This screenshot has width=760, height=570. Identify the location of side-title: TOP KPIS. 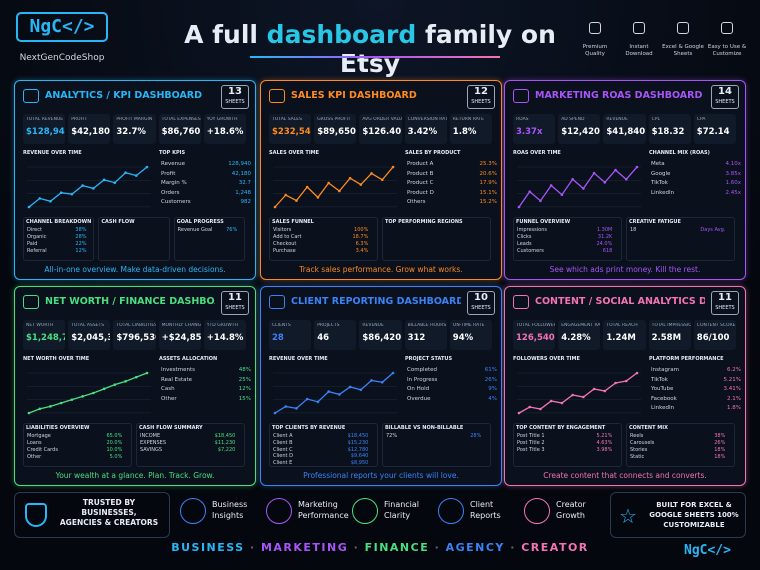
(172, 153).